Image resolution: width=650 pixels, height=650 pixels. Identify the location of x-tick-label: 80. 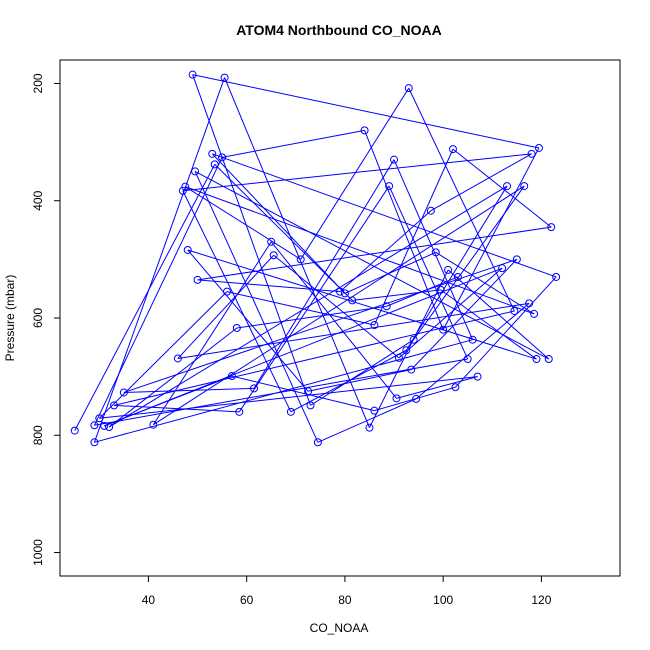
(345, 600).